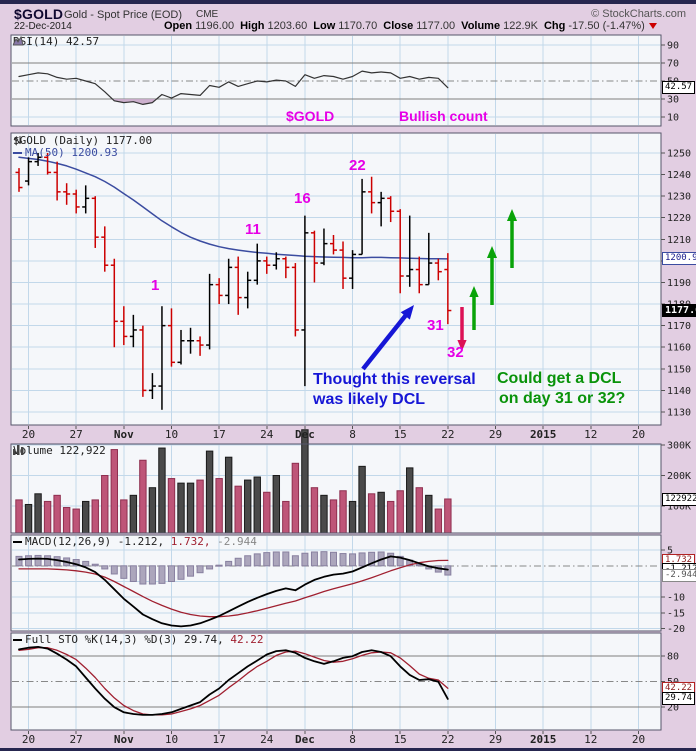  What do you see at coordinates (679, 507) in the screenshot?
I see `axis-tick-label: 100K` at bounding box center [679, 507].